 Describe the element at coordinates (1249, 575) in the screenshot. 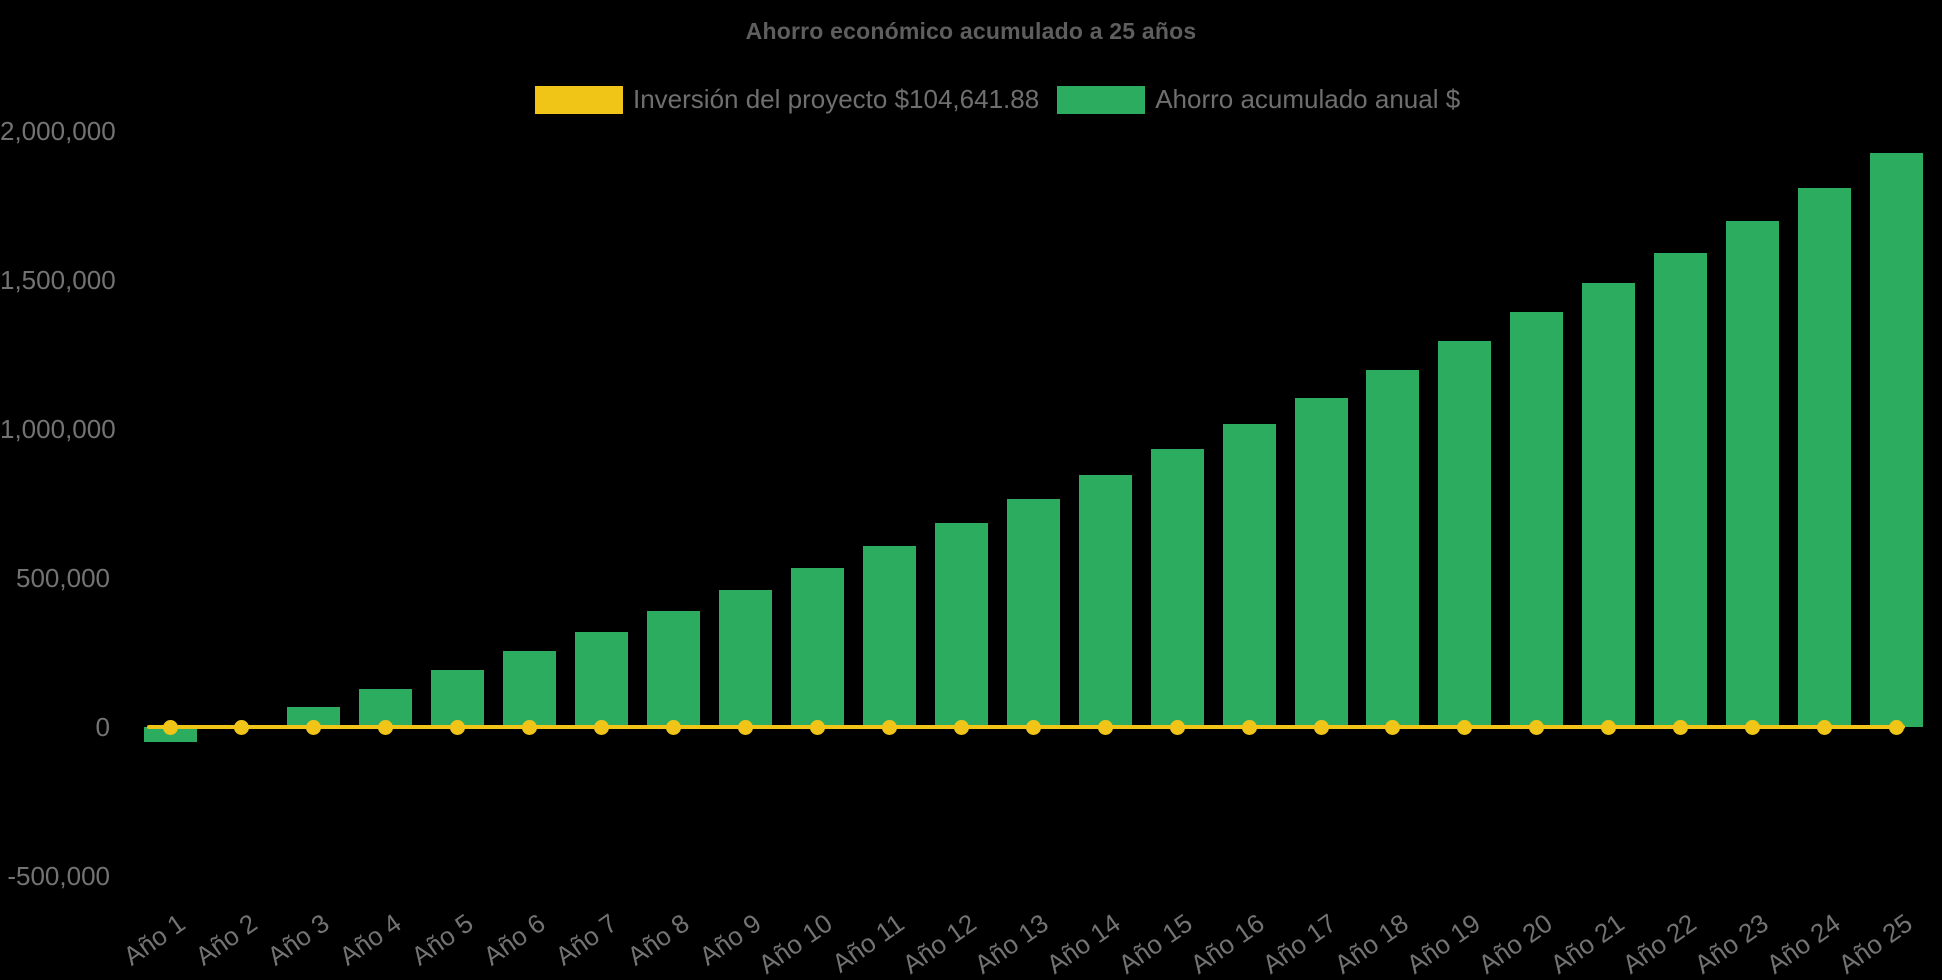

I see `bar-año-16` at that location.